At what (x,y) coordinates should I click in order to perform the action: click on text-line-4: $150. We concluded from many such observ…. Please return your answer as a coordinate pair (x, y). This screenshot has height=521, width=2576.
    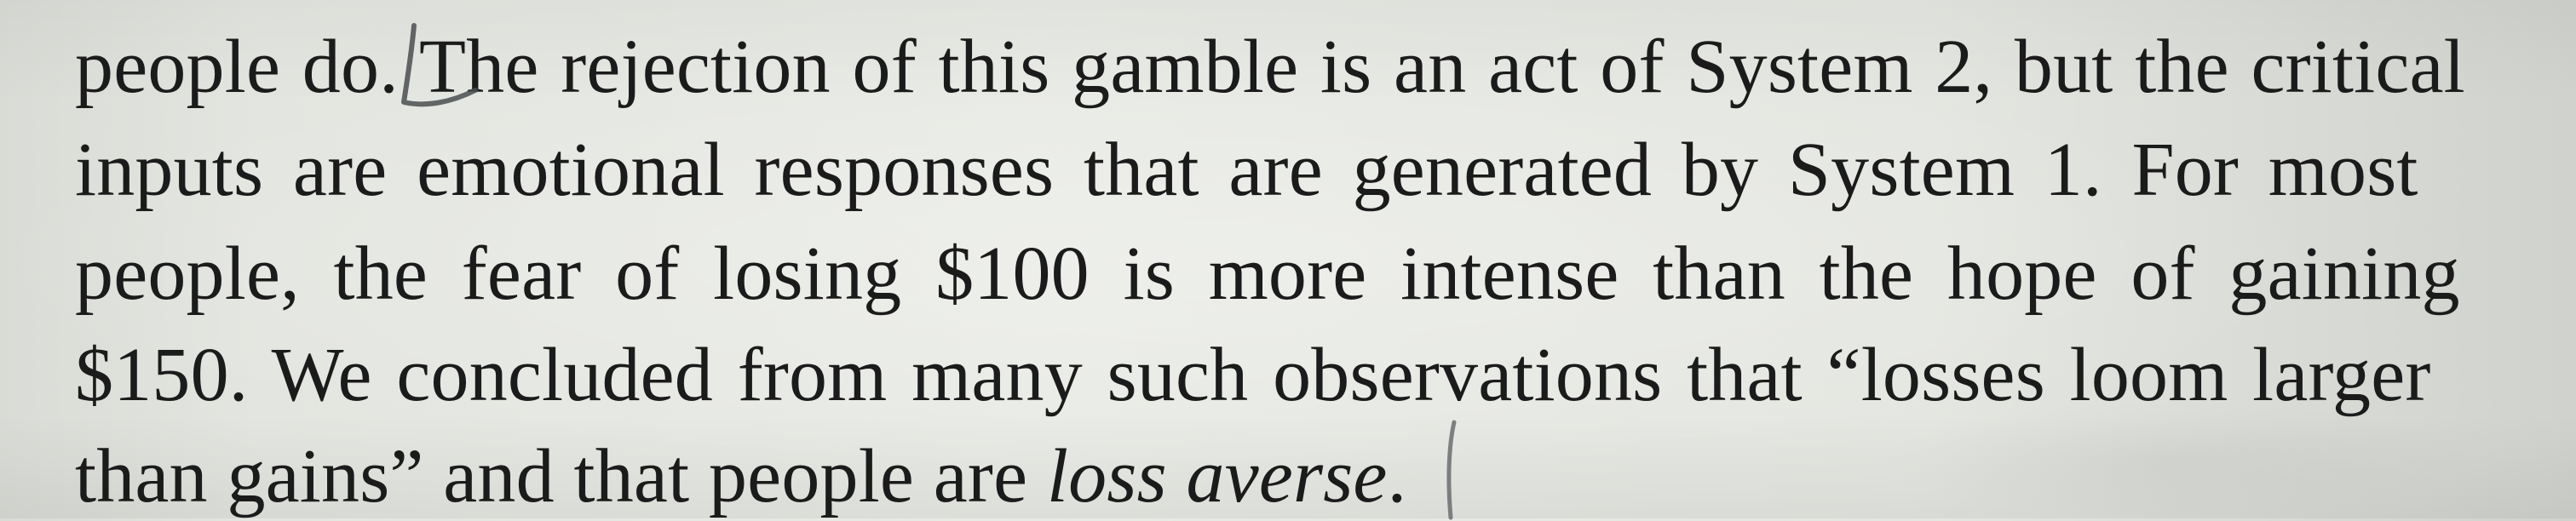
    Looking at the image, I should click on (1253, 375).